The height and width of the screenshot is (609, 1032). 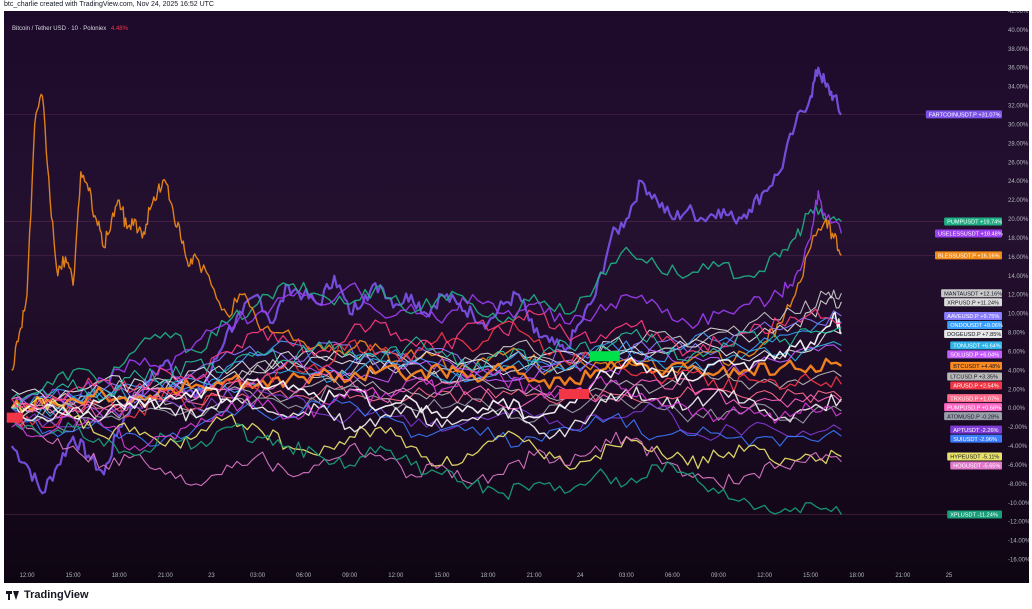 What do you see at coordinates (211, 576) in the screenshot?
I see `x-tick-label: 23` at bounding box center [211, 576].